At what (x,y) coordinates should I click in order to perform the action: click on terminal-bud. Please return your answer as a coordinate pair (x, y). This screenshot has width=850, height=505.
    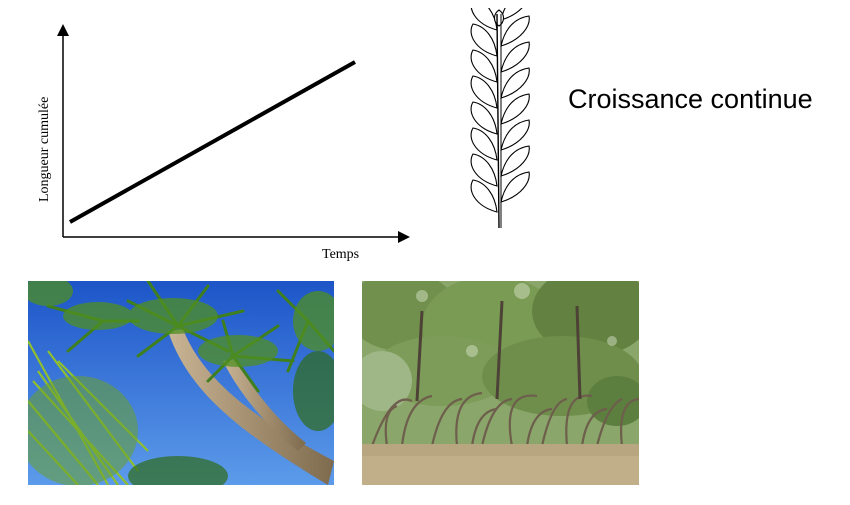
    Looking at the image, I should click on (499, 18).